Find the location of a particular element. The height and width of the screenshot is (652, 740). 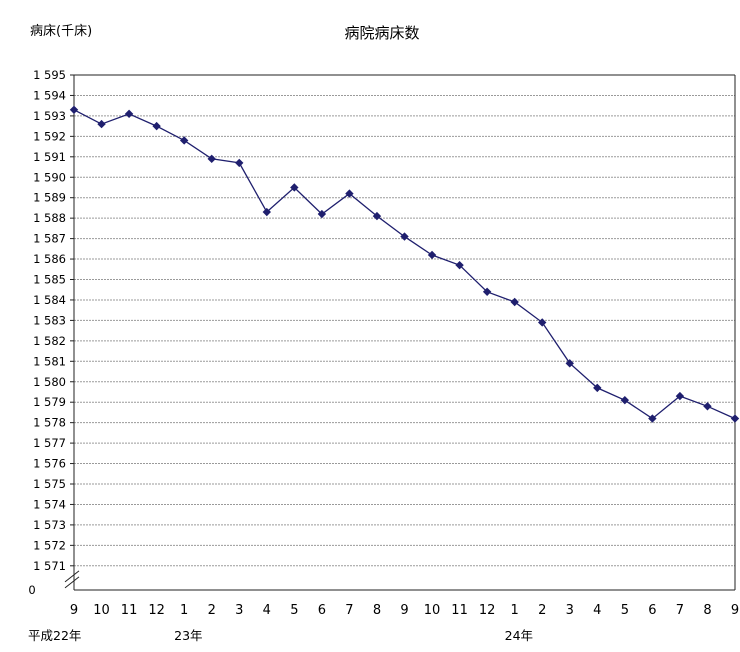

chart-title: 病院病床数 is located at coordinates (381, 33).